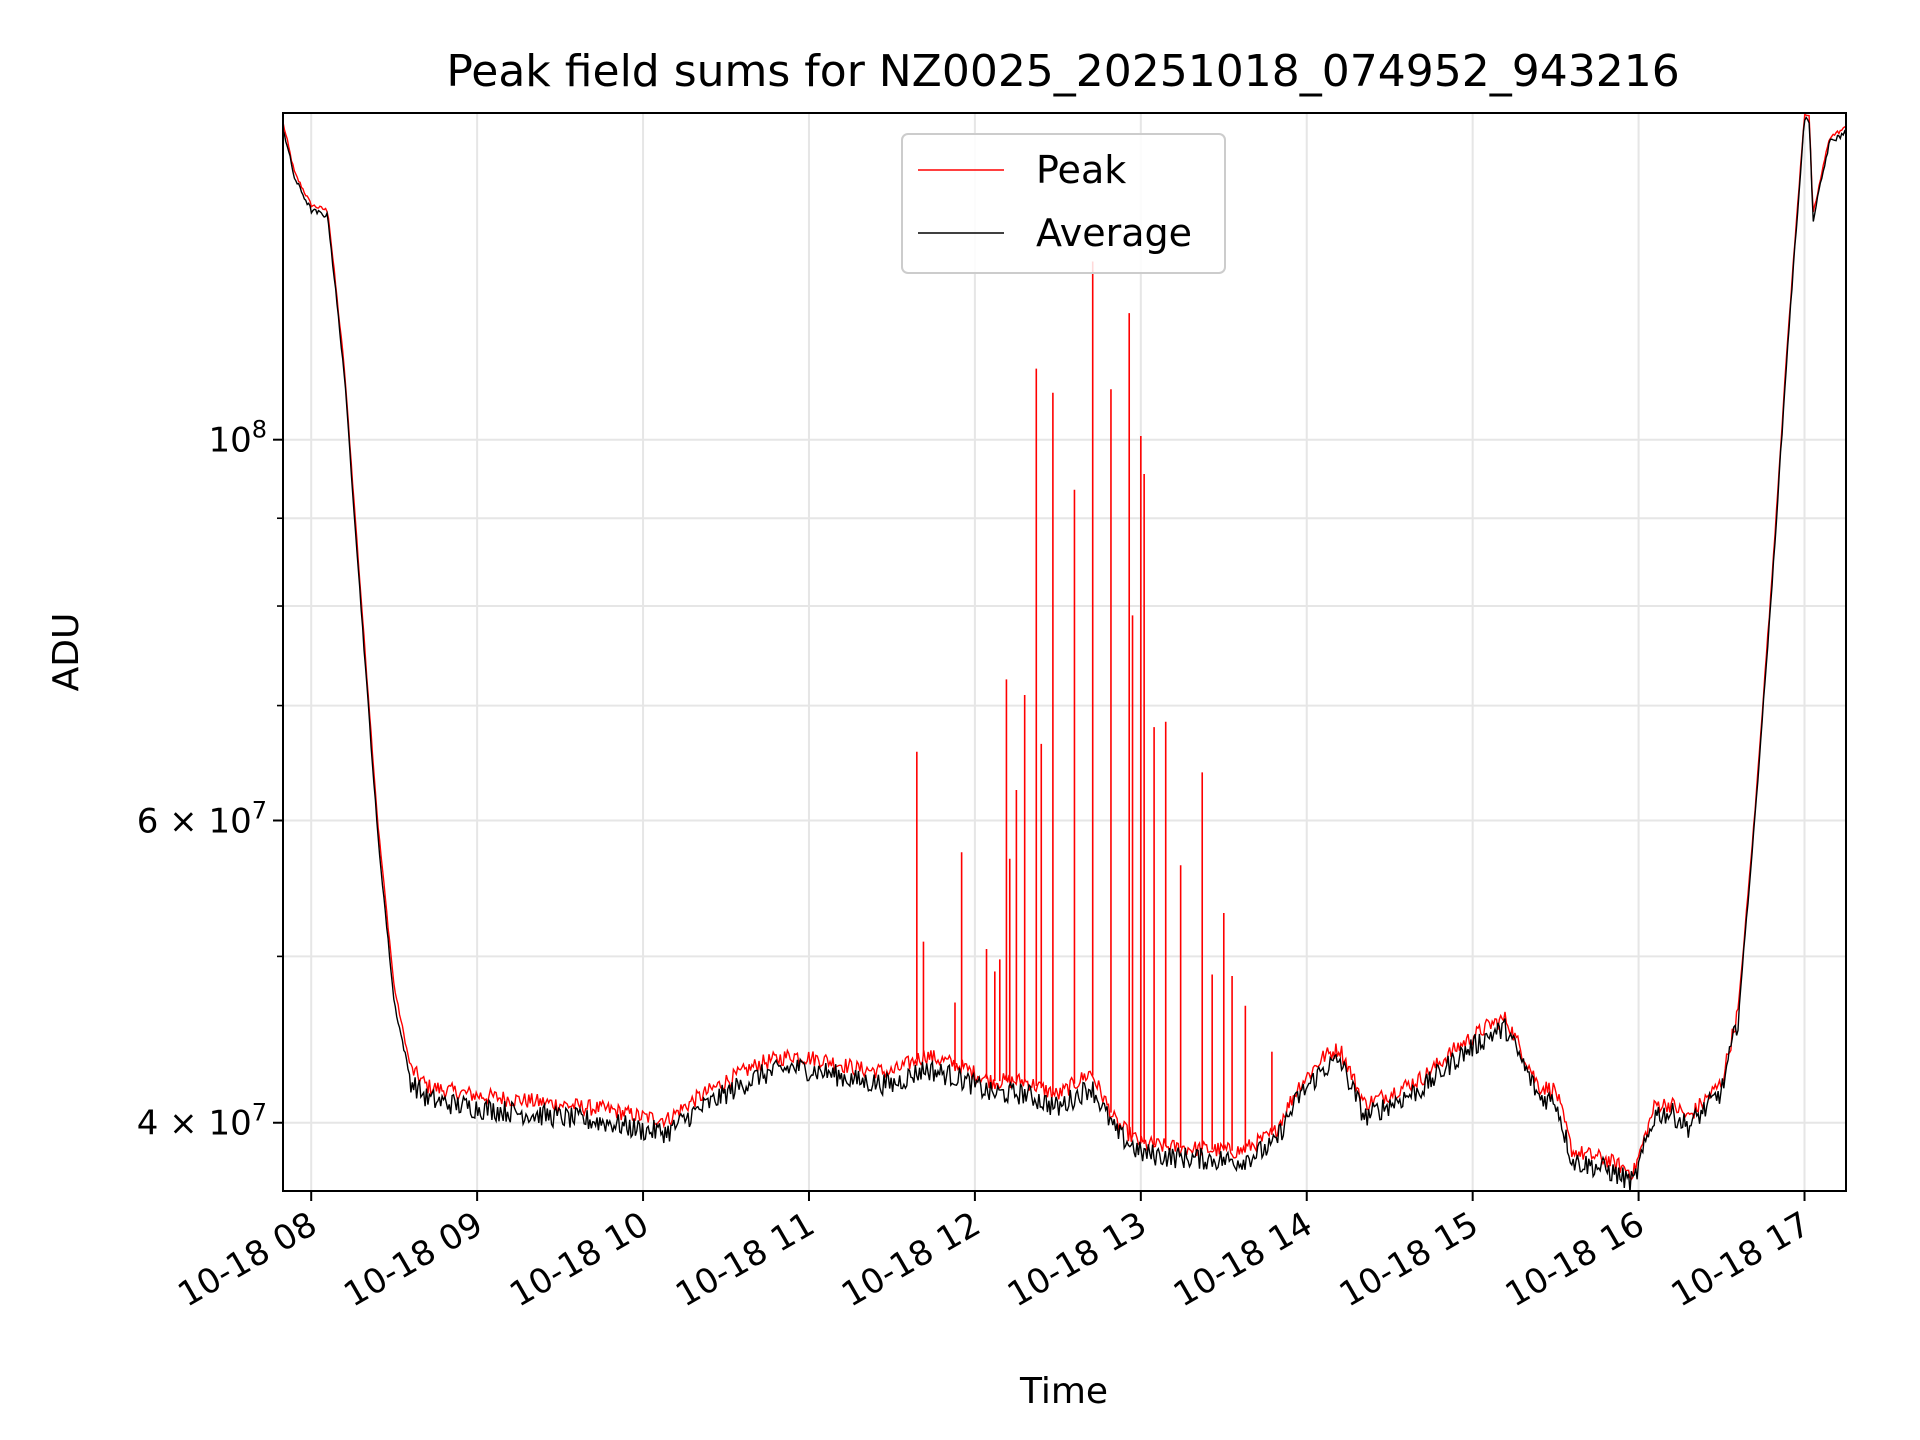 This screenshot has height=1440, width=1920. What do you see at coordinates (1081, 170) in the screenshot?
I see `legend-label-peak: Peak` at bounding box center [1081, 170].